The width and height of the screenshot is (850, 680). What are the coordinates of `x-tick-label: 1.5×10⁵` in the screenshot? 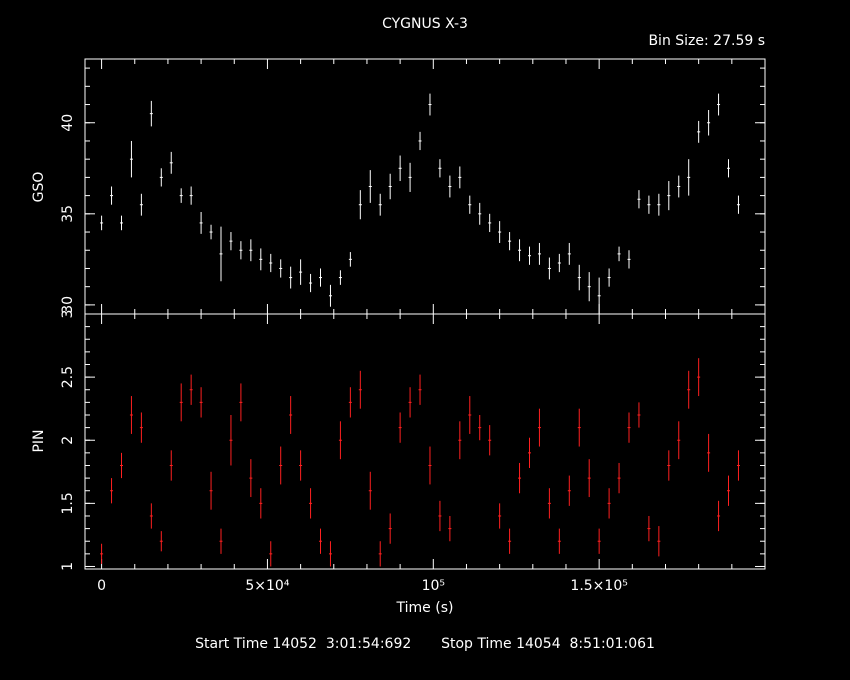 It's located at (598, 586).